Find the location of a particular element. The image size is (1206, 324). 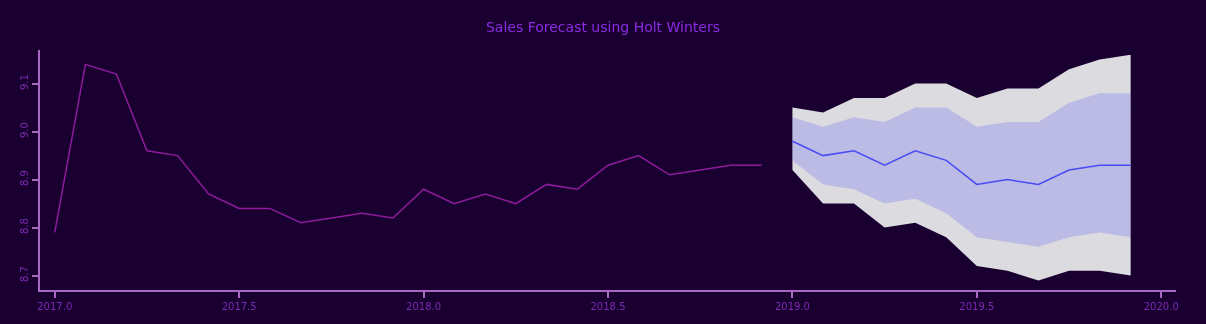

x-tick-label: 2017.0 is located at coordinates (55, 306).